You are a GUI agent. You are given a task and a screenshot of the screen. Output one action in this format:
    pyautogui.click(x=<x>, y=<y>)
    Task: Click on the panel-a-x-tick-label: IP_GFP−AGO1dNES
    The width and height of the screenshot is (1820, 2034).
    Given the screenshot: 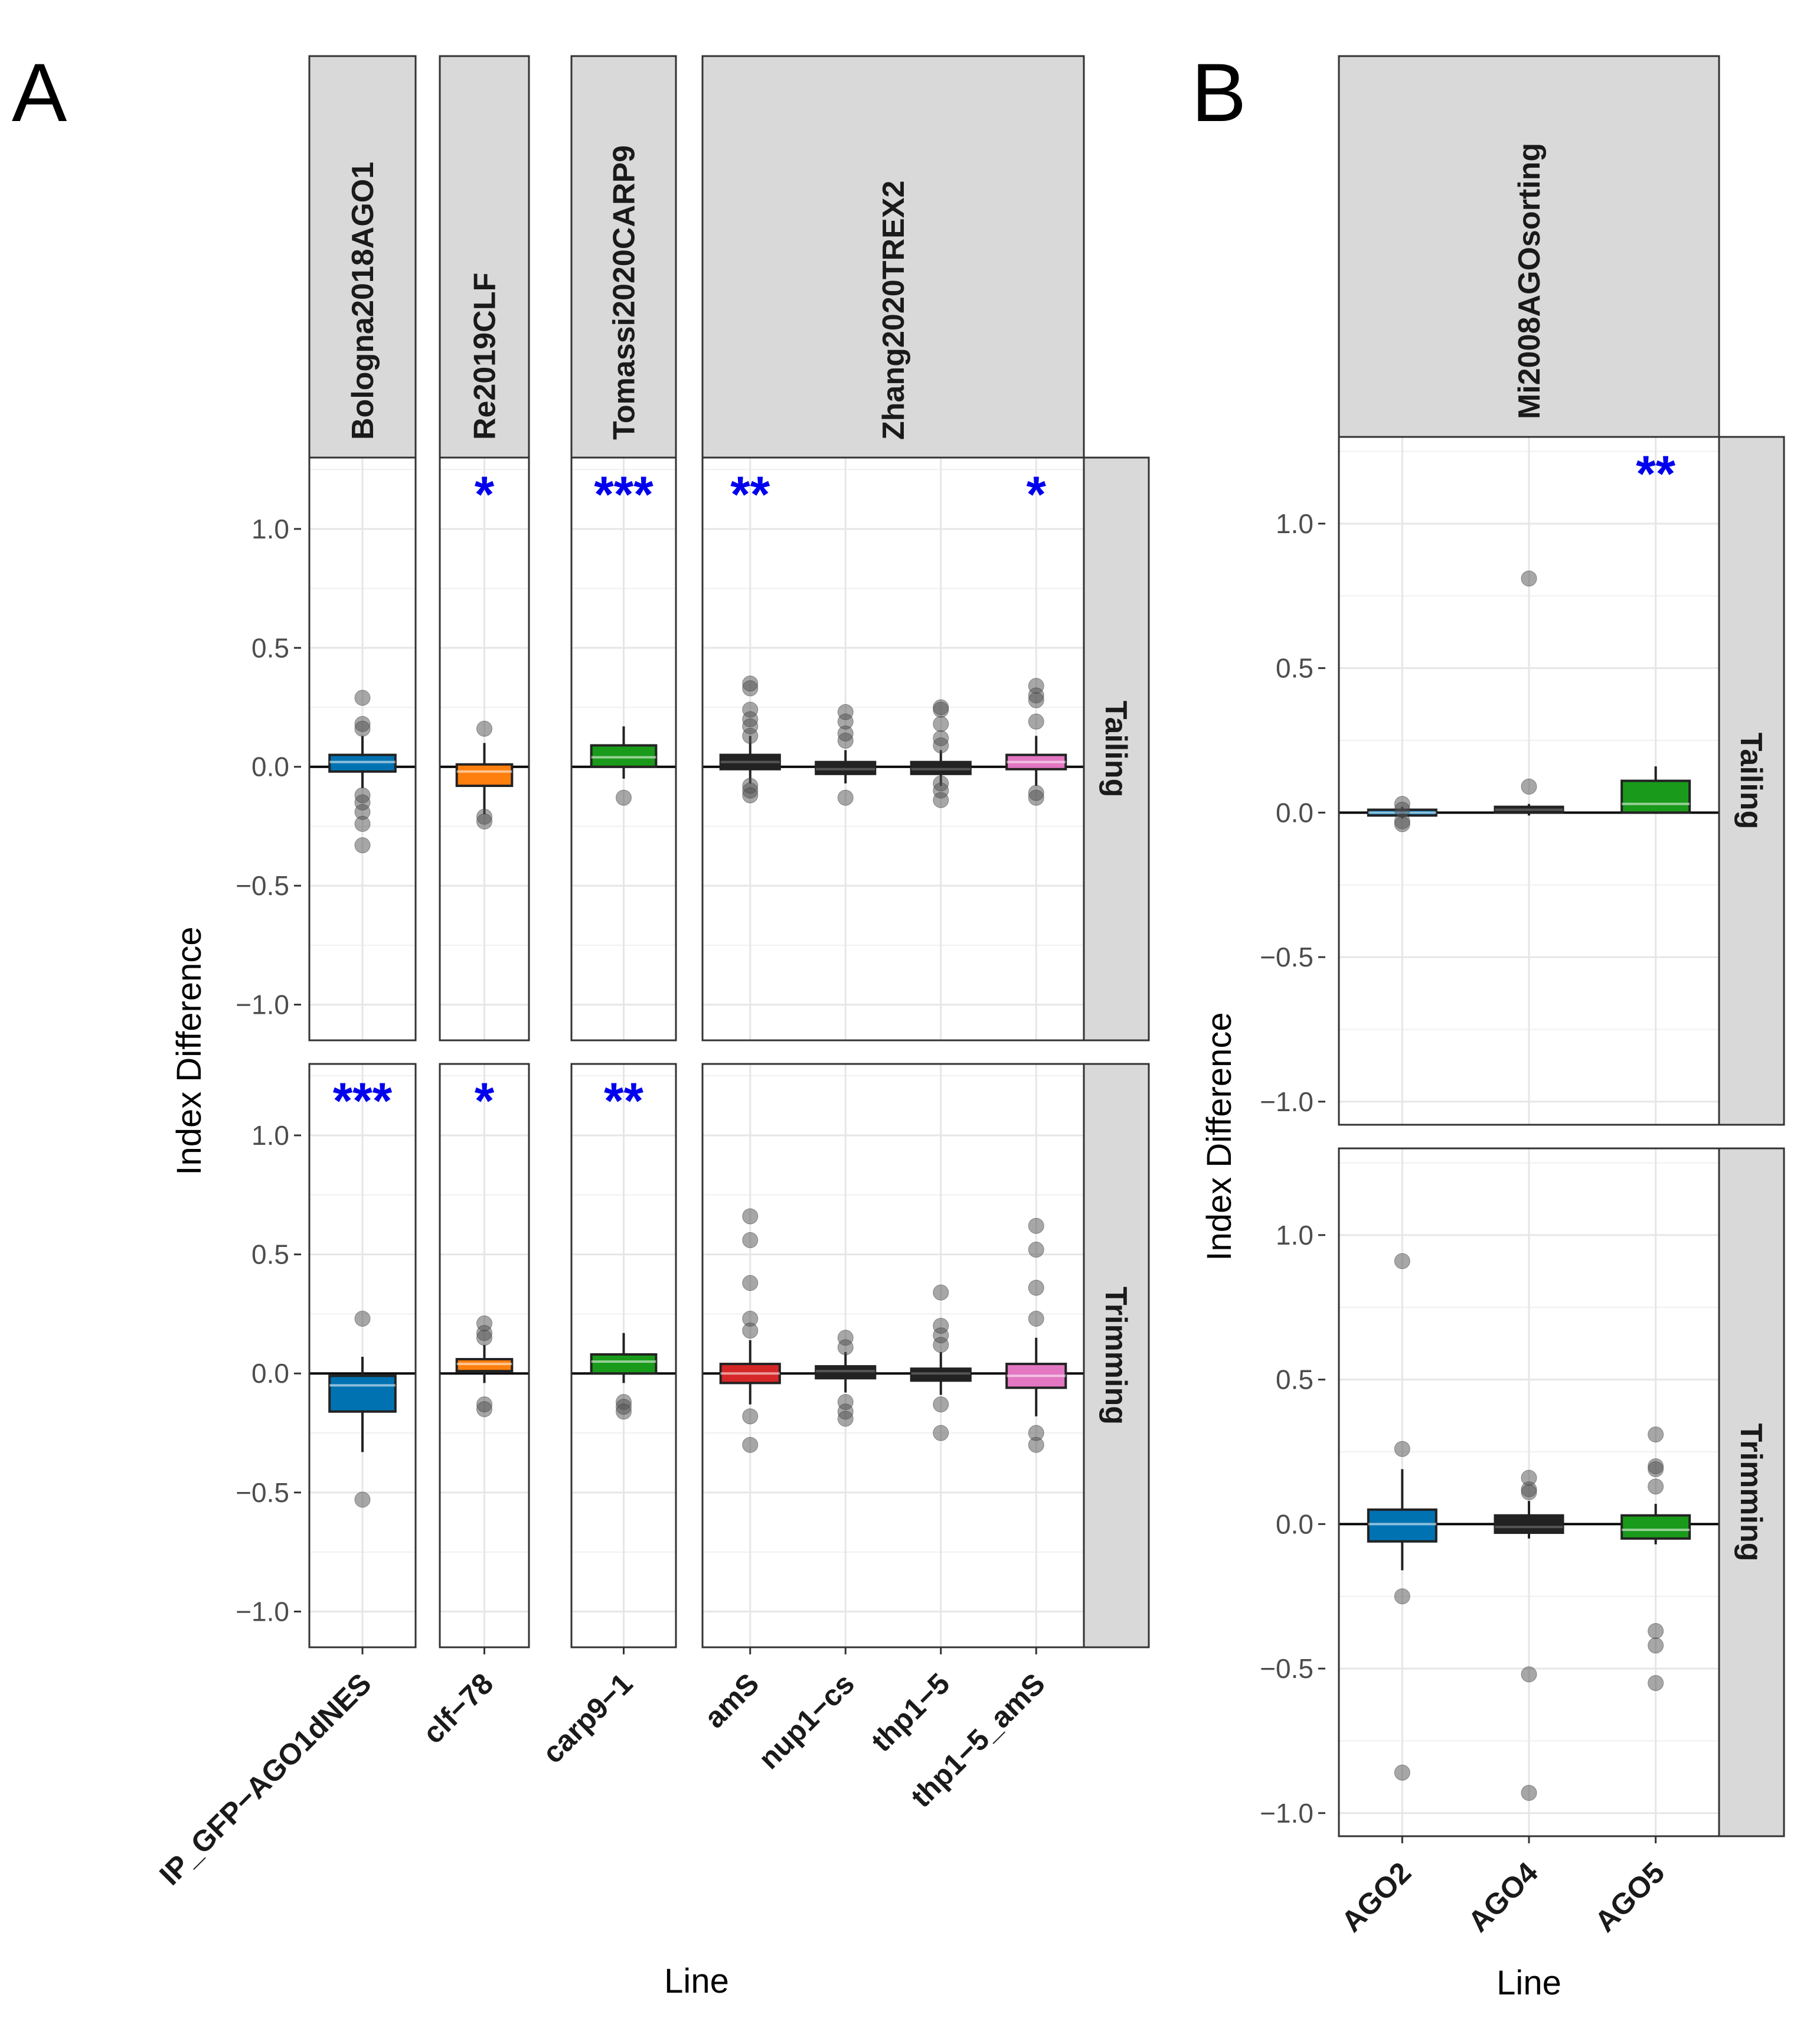 What is the action you would take?
    pyautogui.click(x=265, y=1779)
    